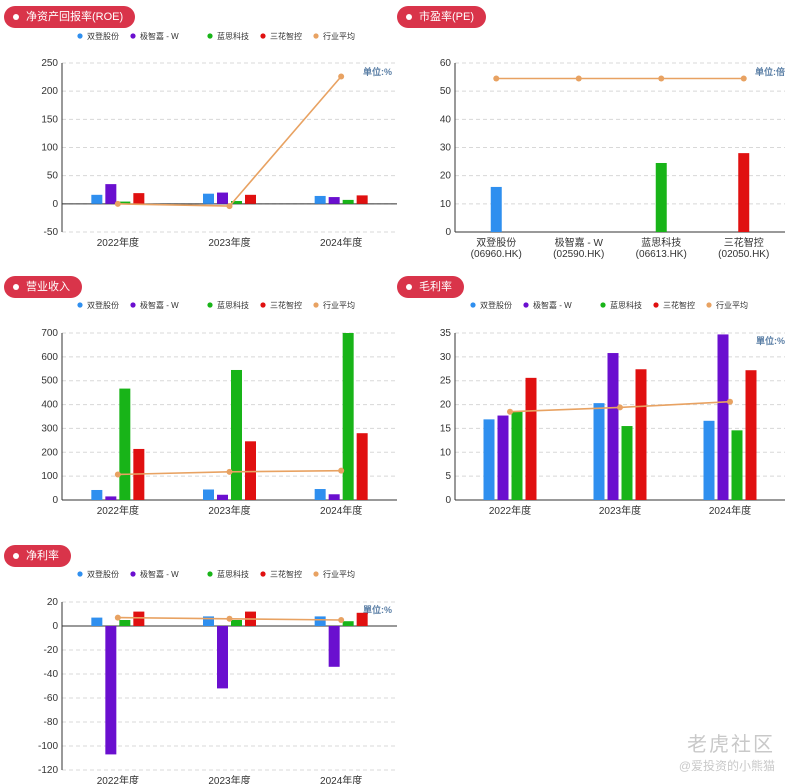  Describe the element at coordinates (159, 305) in the screenshot. I see `legend-label: 极智嘉 - W` at that location.